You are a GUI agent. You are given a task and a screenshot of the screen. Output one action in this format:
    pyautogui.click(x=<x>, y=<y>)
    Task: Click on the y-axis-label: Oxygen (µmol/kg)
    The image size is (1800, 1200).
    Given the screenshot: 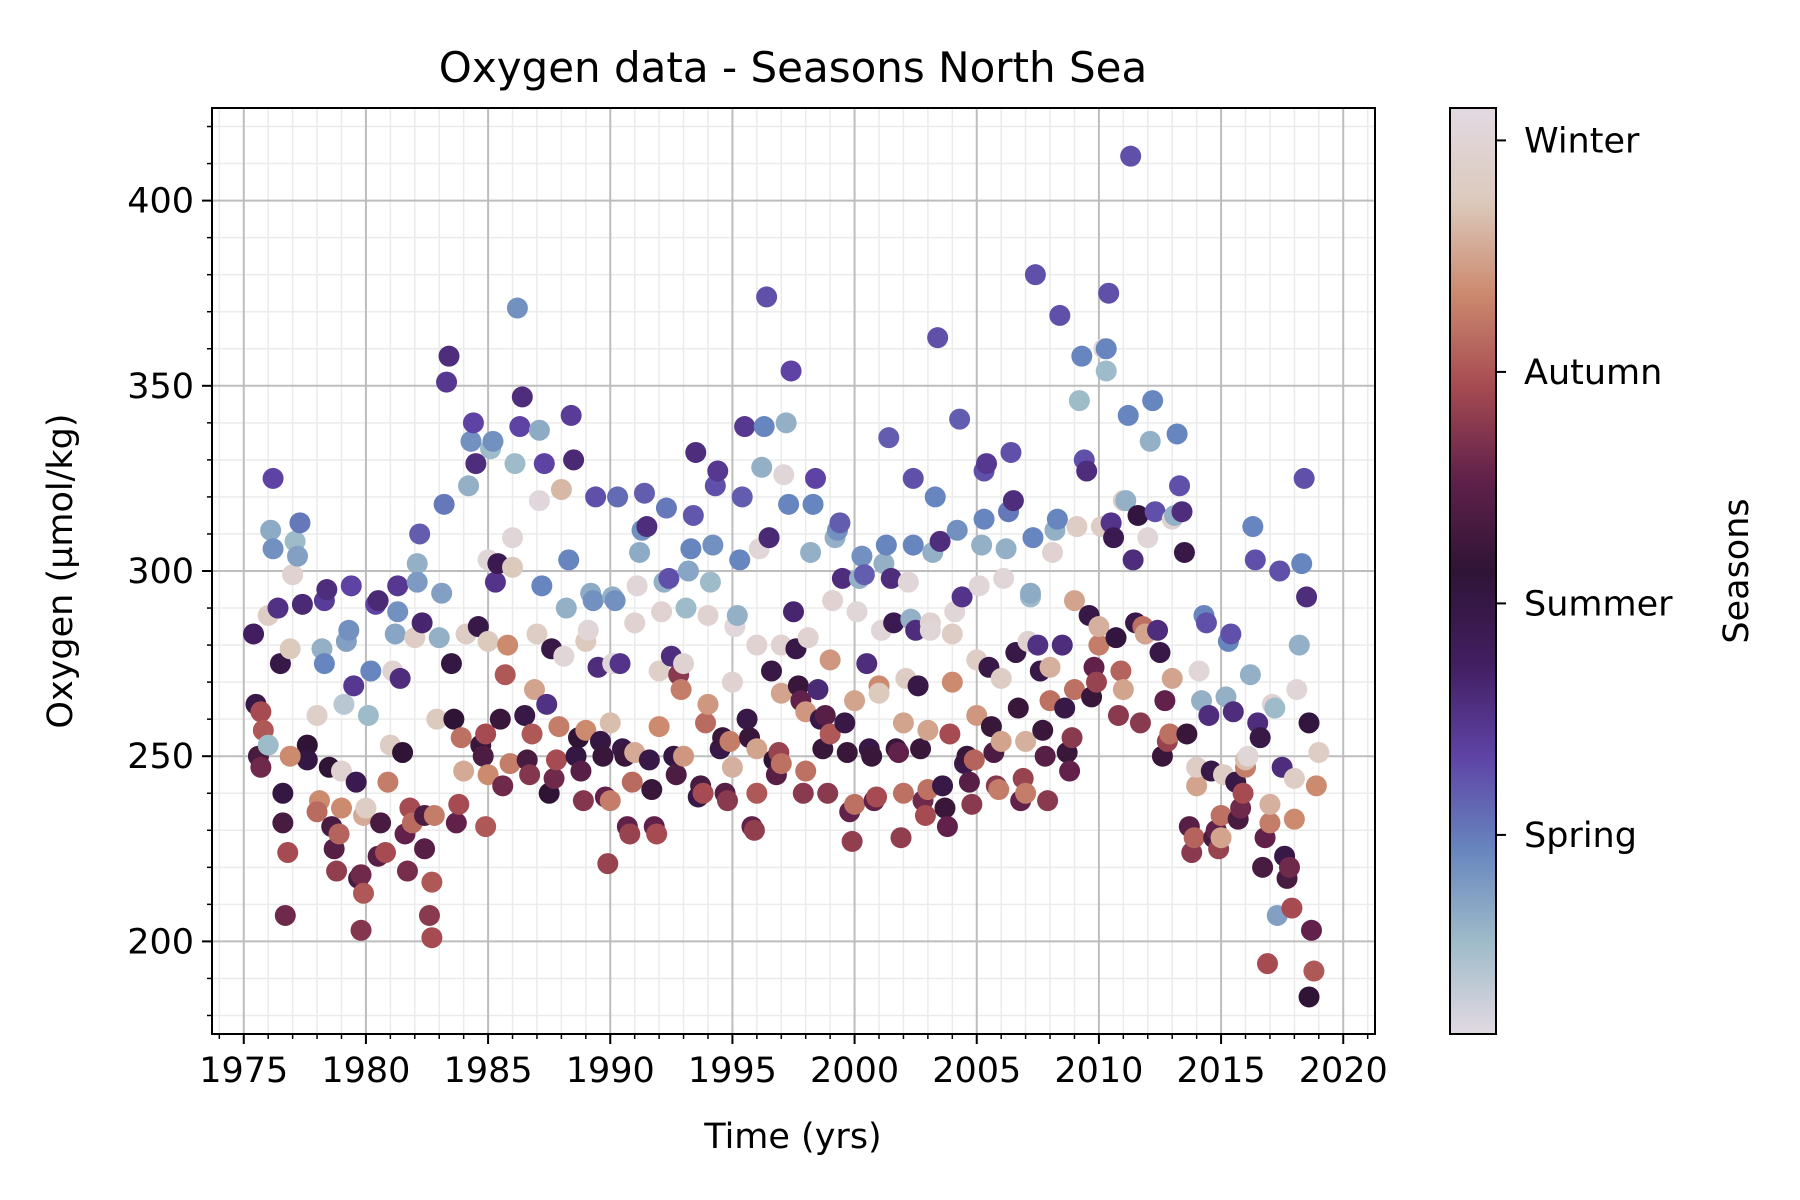 What is the action you would take?
    pyautogui.click(x=61, y=570)
    